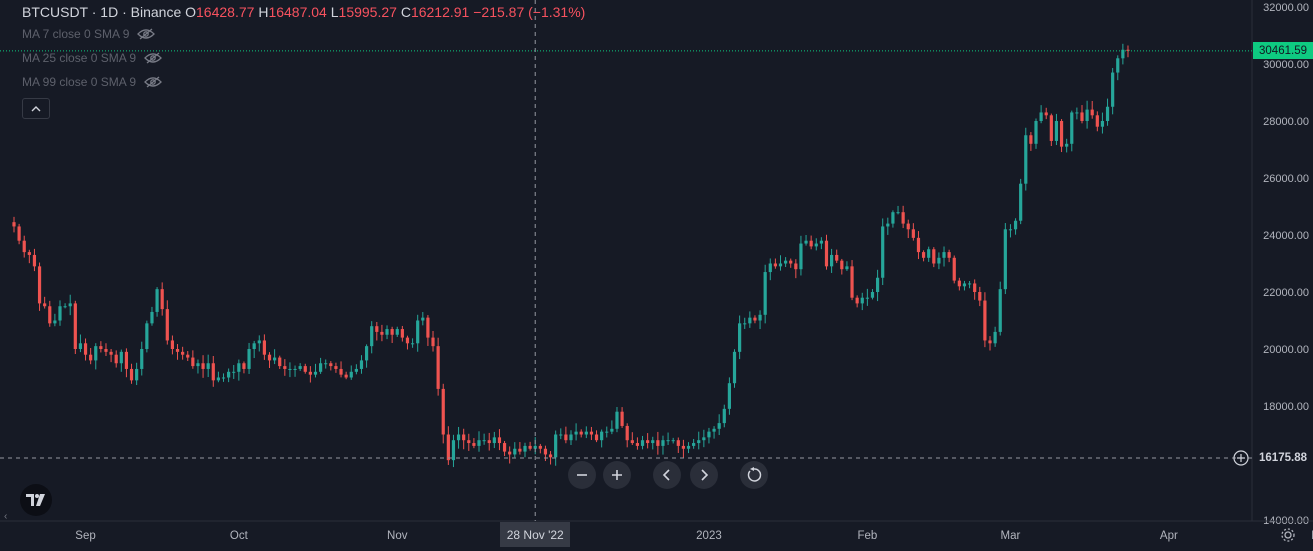 This screenshot has width=1313, height=551. I want to click on tradingview-logo-icon, so click(35, 500).